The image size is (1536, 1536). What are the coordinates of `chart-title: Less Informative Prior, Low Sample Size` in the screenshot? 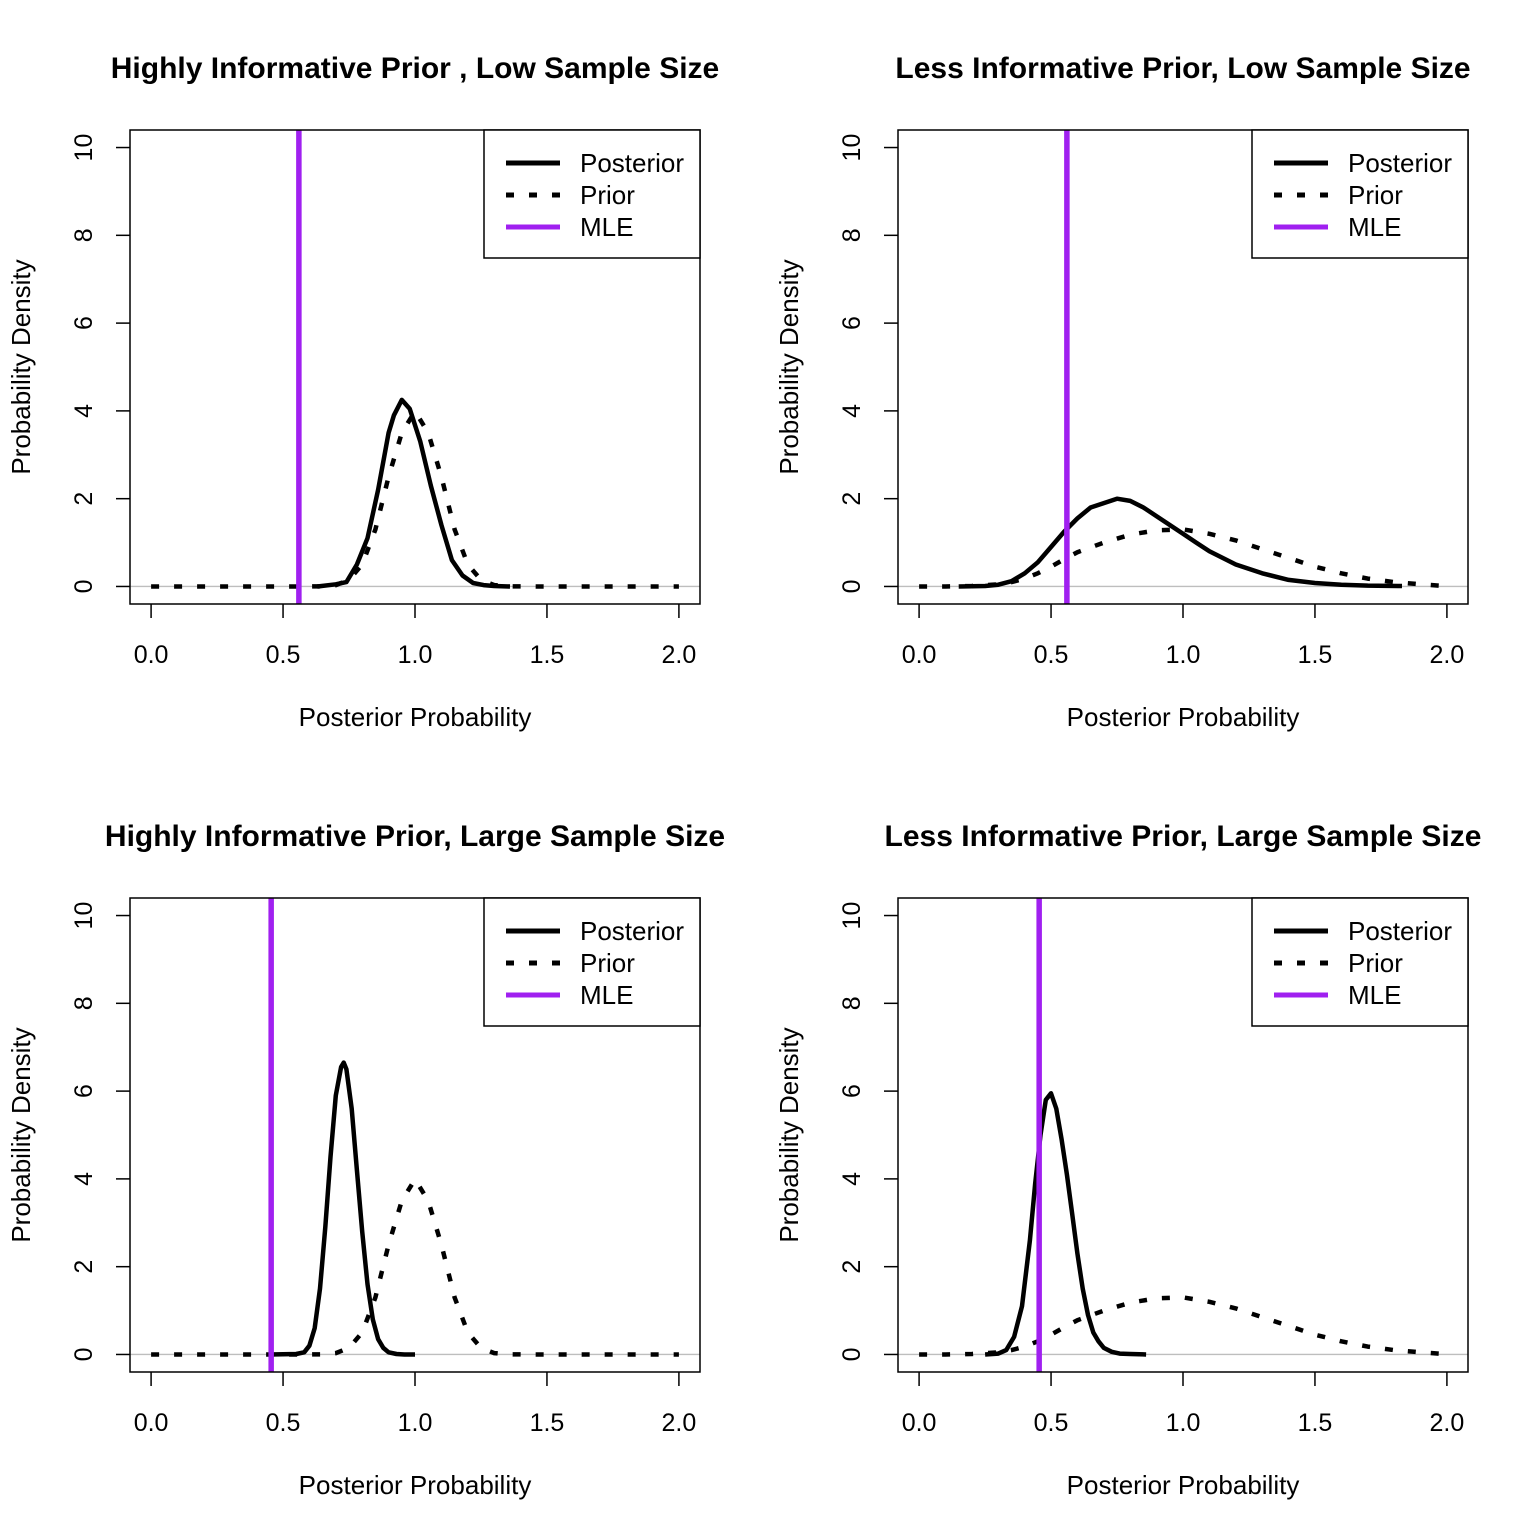 It's located at (1182, 68).